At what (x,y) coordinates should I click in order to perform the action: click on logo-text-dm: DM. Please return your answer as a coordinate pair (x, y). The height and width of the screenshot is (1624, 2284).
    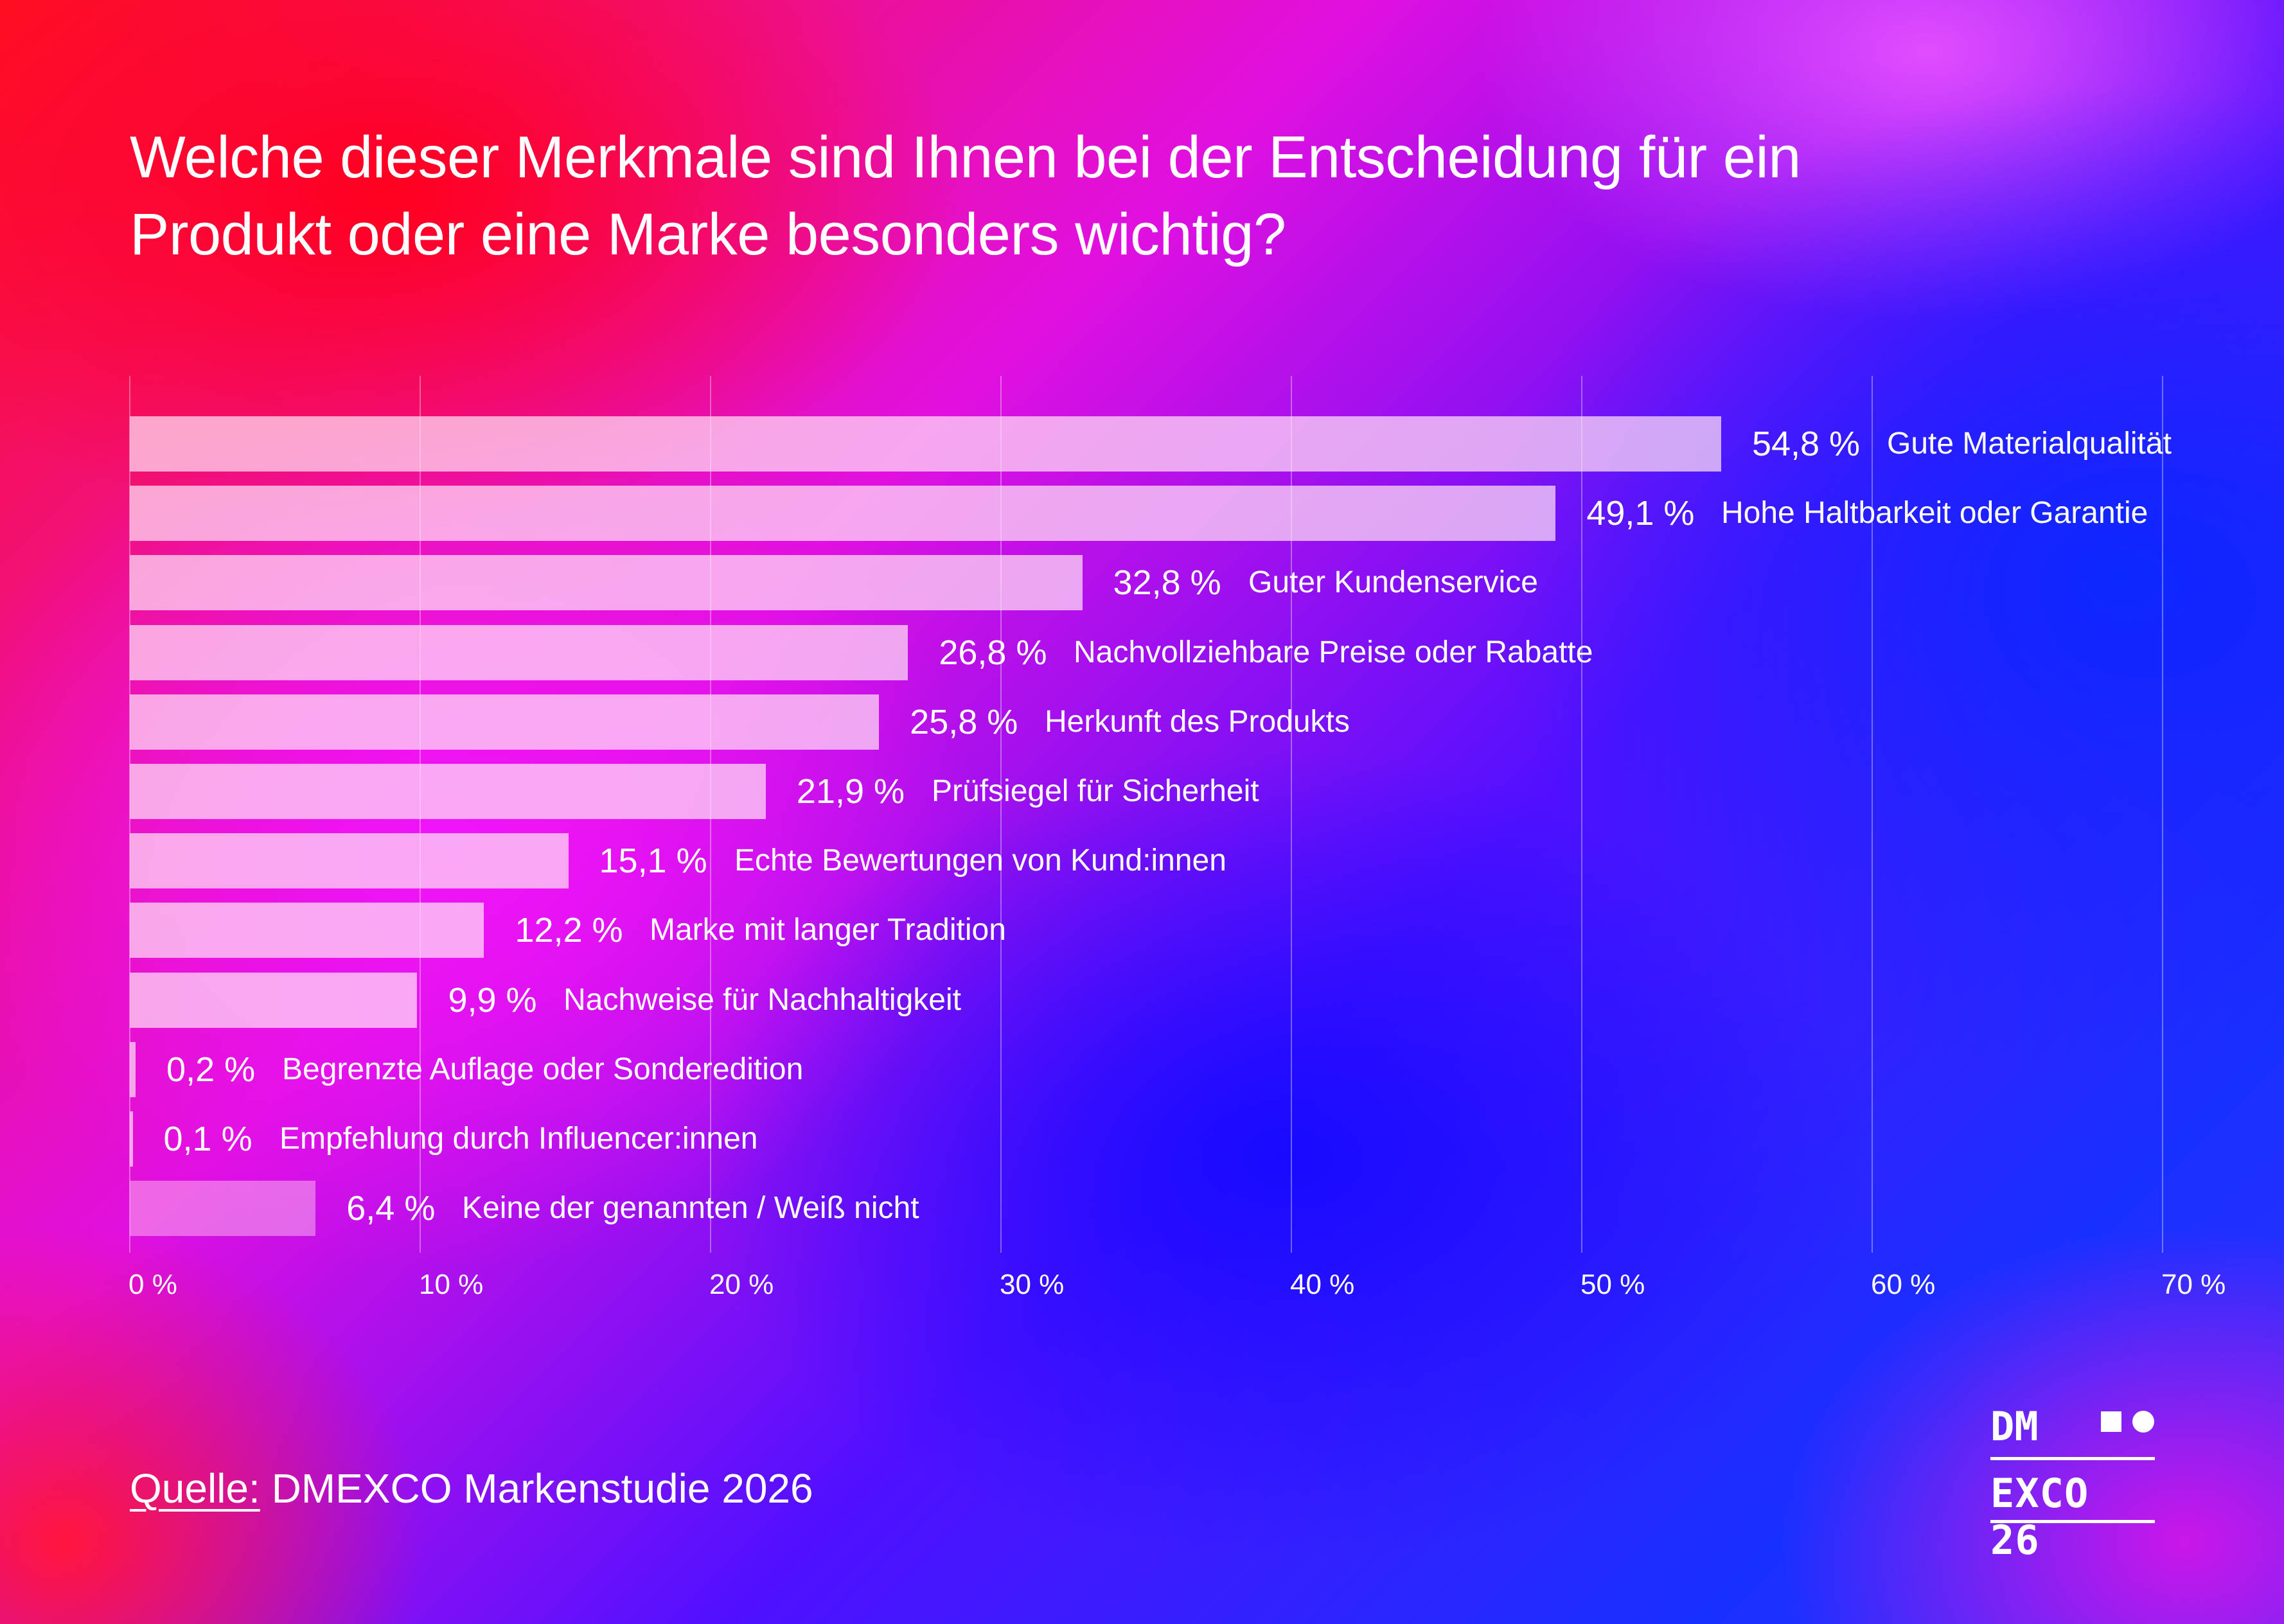
    Looking at the image, I should click on (2014, 1426).